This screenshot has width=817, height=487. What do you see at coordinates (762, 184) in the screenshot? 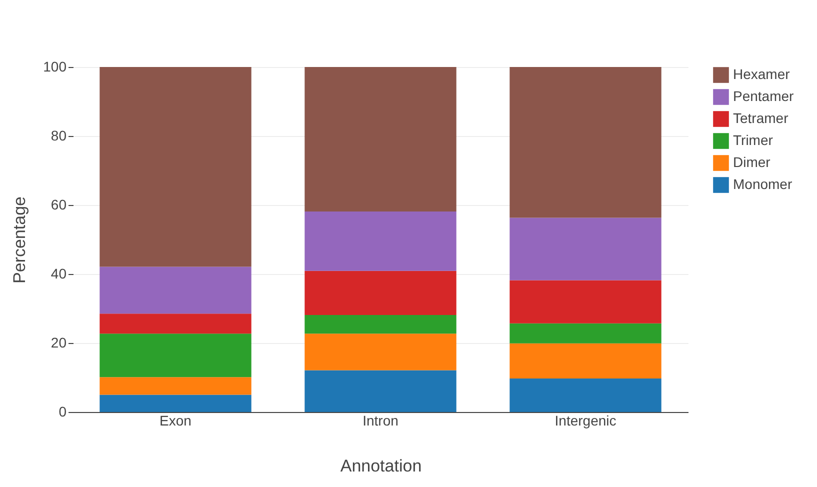
I see `legend-label: Monomer` at bounding box center [762, 184].